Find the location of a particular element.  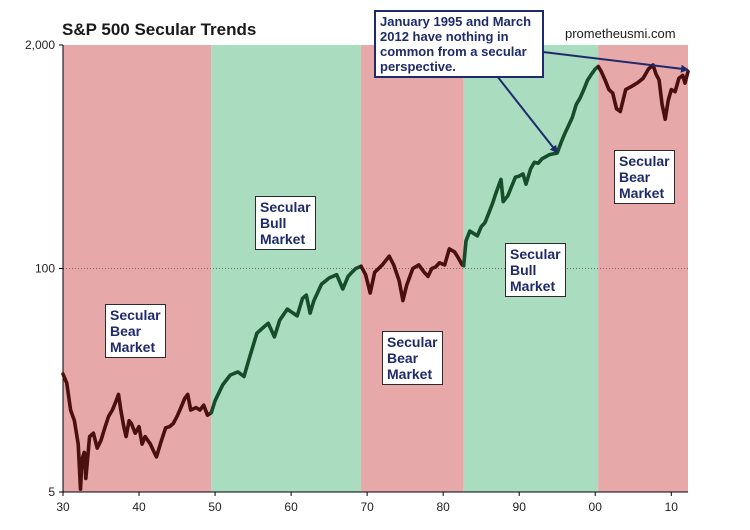

regime-label-bear-1969: Secular Bear Market is located at coordinates (412, 358).